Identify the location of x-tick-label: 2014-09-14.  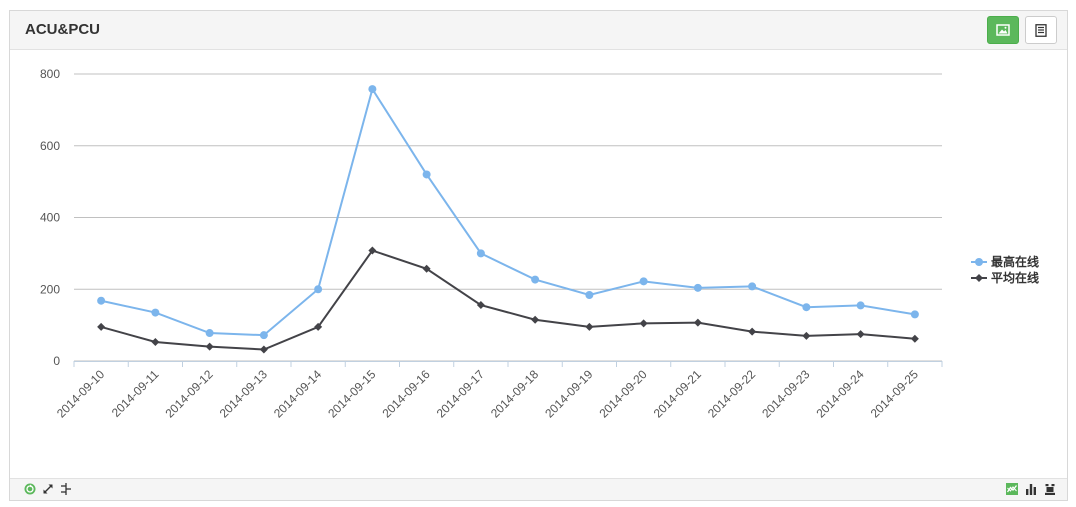
(298, 394).